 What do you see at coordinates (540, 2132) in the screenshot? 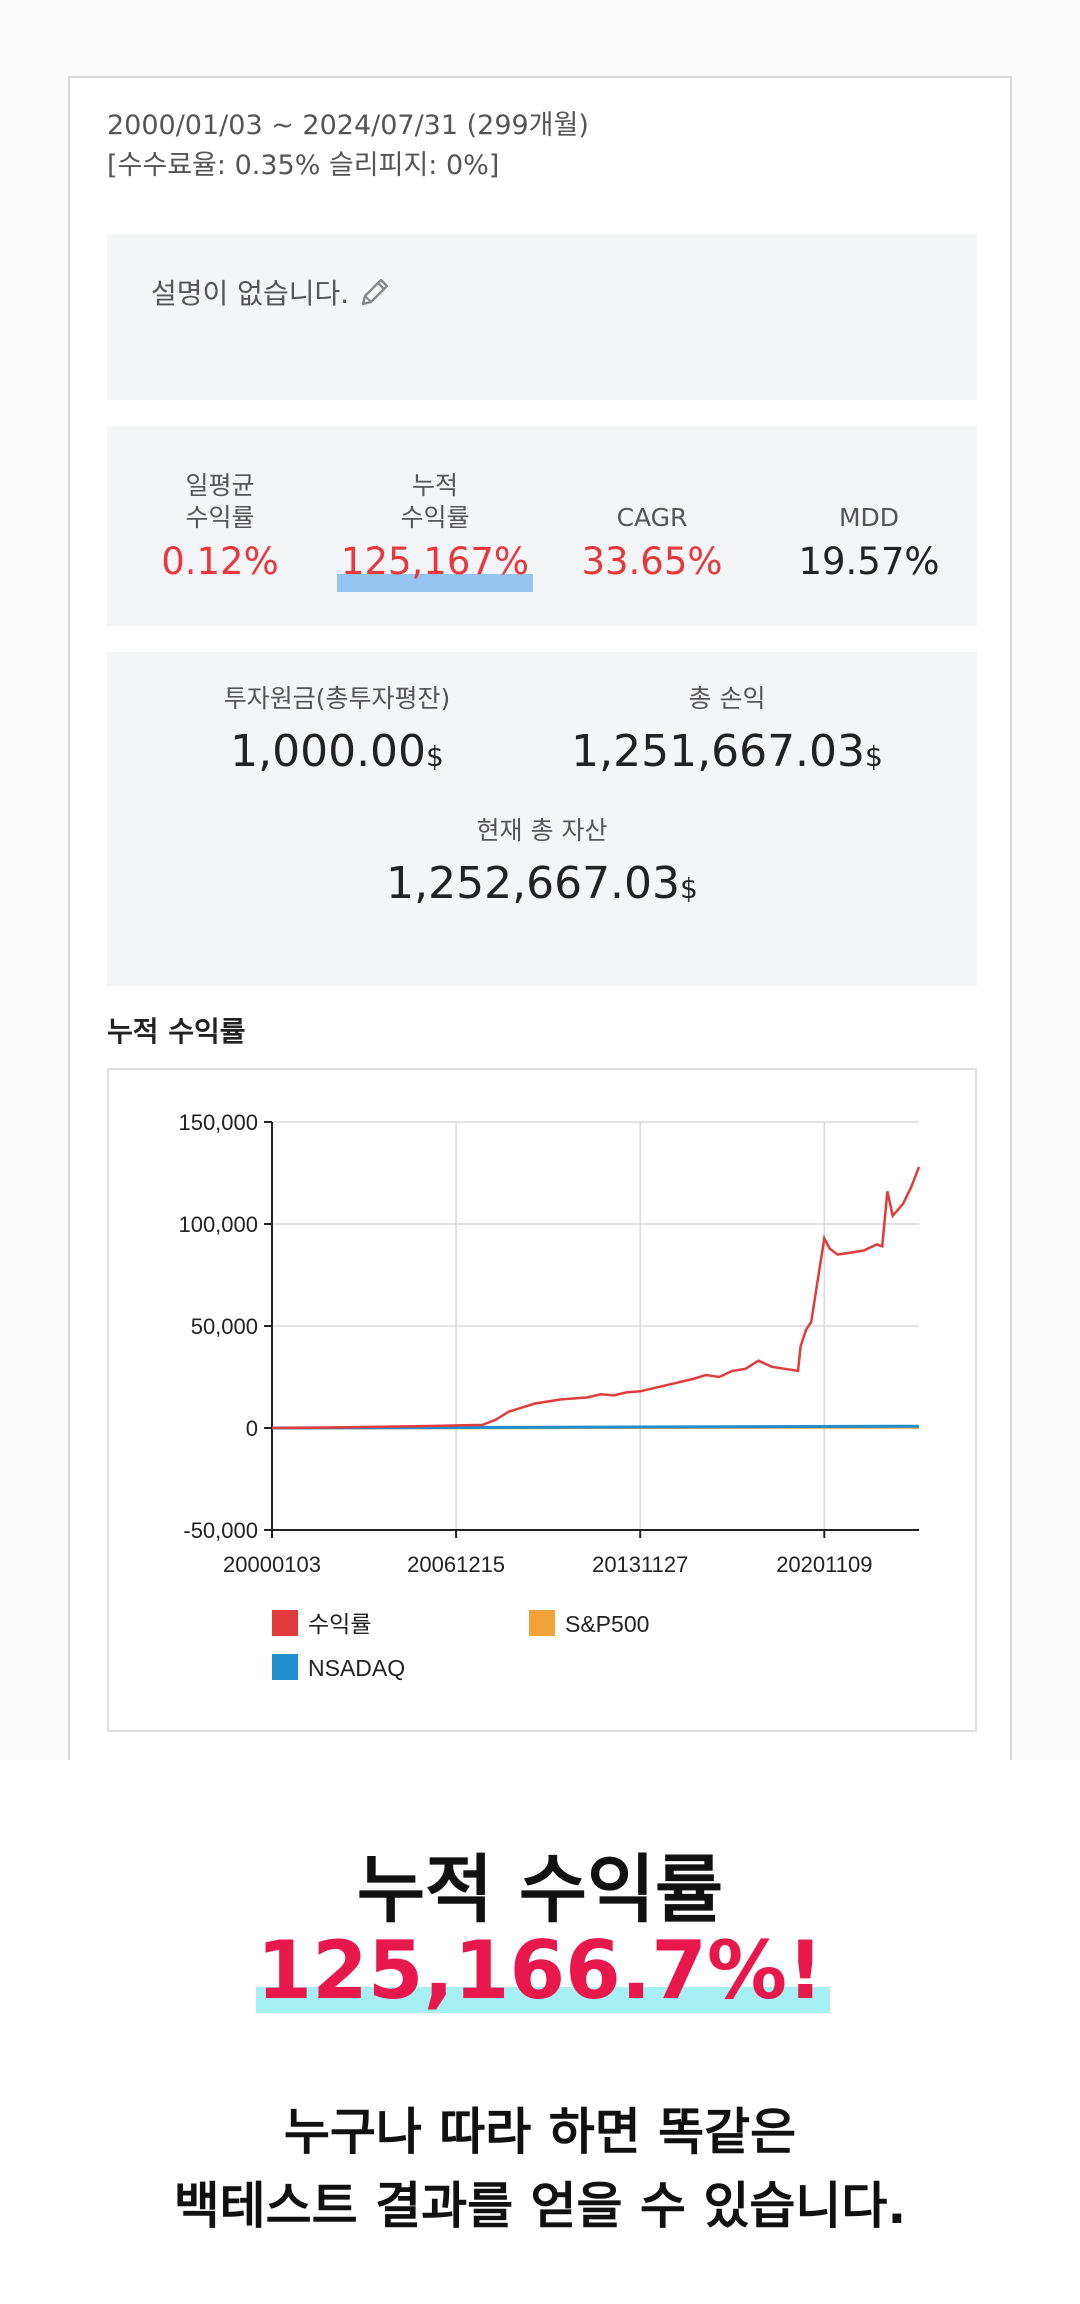
I see `promo-line-1: 누구나 따라 하면 똑같은` at bounding box center [540, 2132].